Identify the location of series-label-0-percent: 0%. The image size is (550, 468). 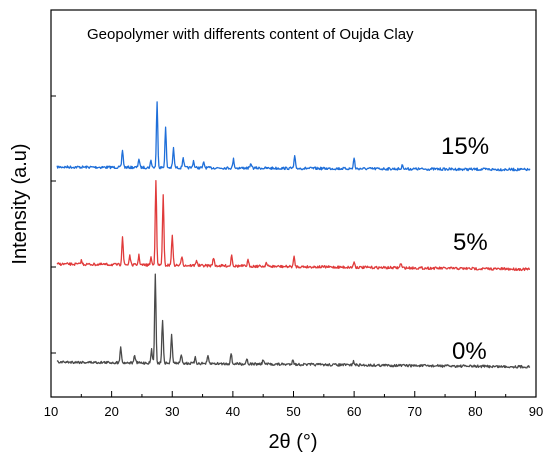
(469, 351).